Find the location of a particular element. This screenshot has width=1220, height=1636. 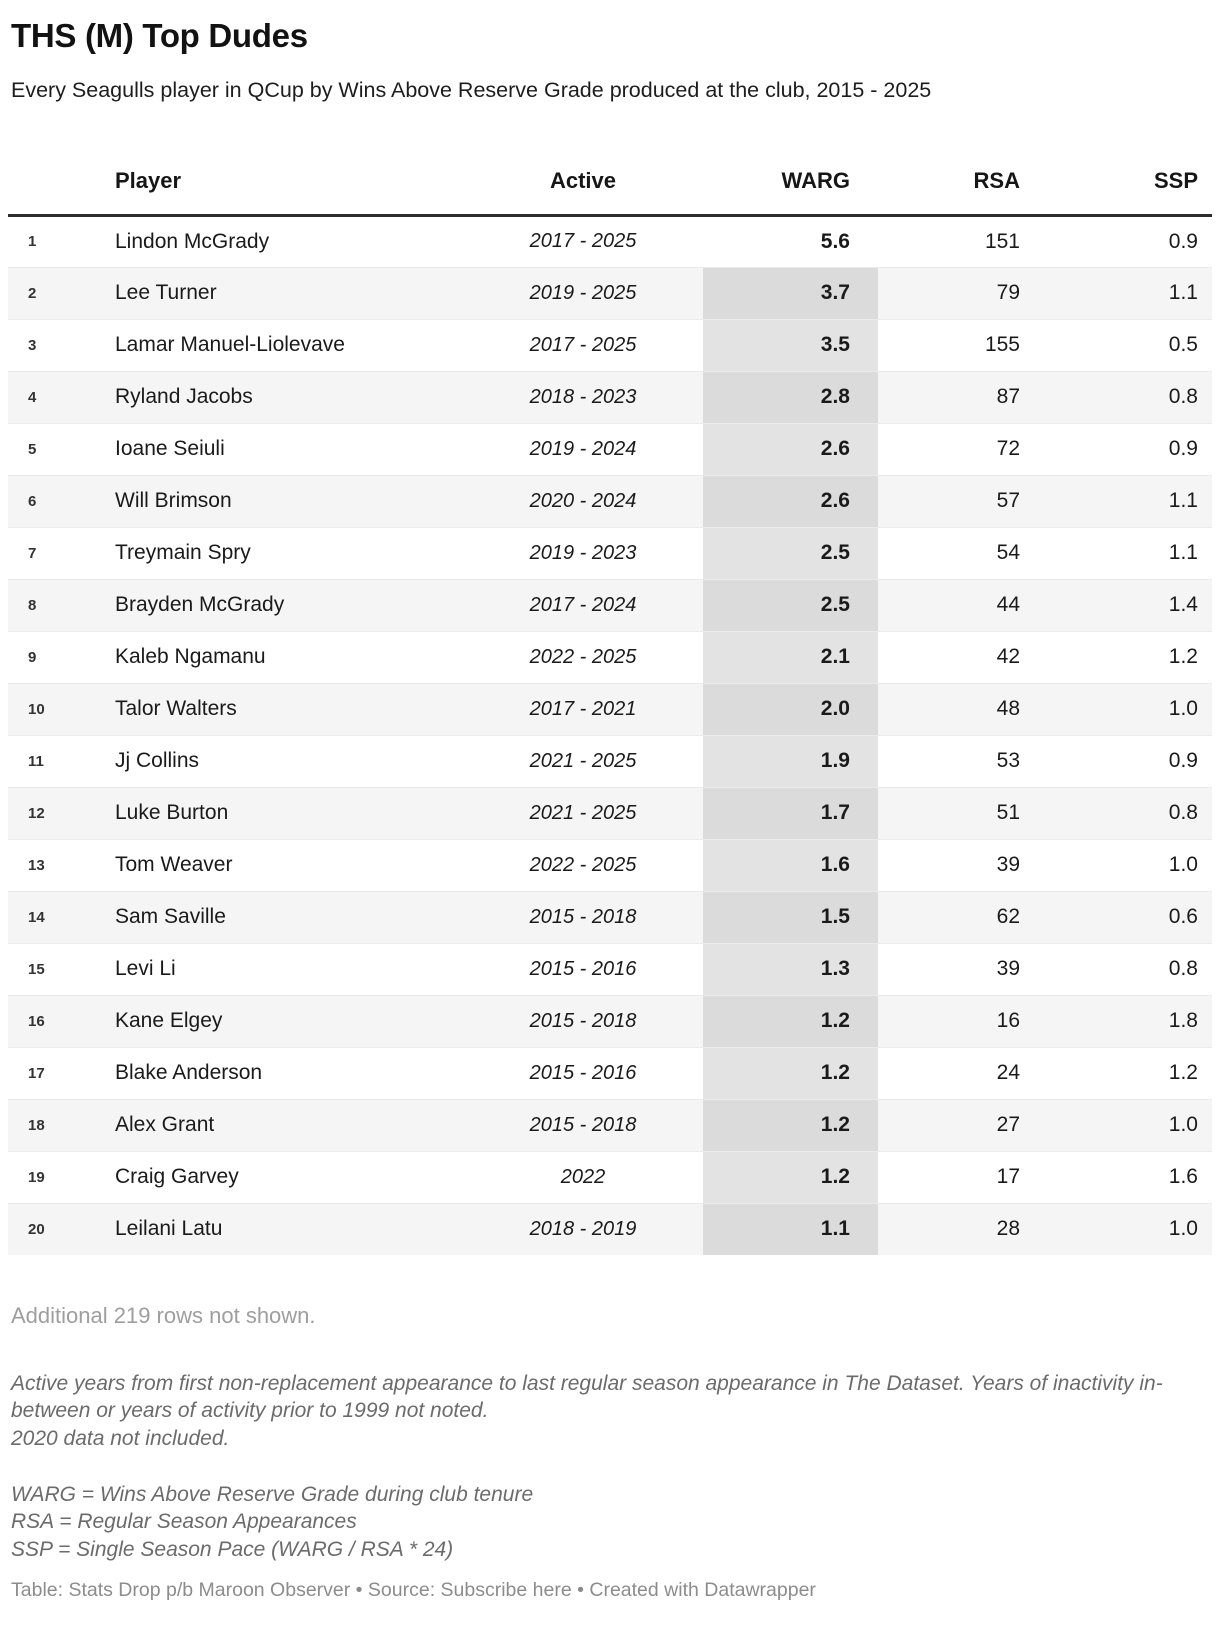

cell-warg: 3.5 is located at coordinates (790, 345).